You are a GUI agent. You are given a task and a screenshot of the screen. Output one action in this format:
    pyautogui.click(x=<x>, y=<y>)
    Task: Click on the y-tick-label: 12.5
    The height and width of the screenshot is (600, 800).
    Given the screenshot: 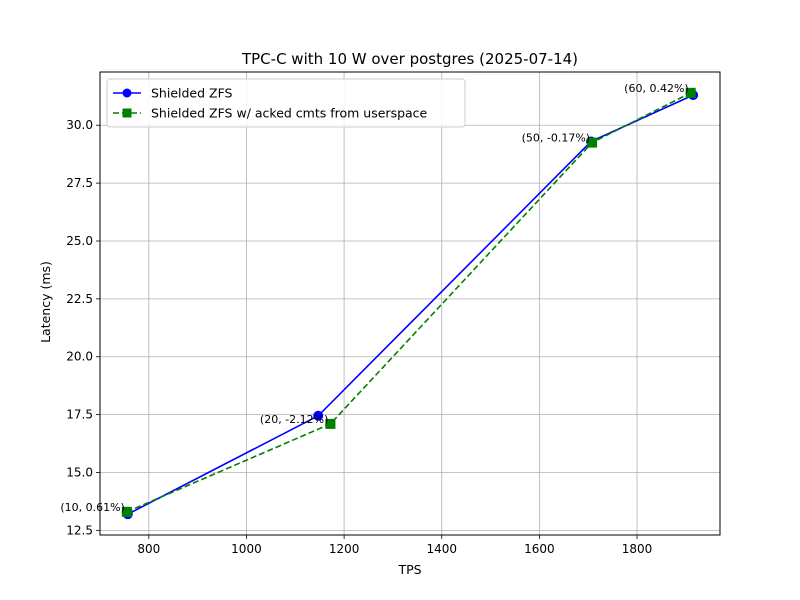 What is the action you would take?
    pyautogui.click(x=79, y=530)
    